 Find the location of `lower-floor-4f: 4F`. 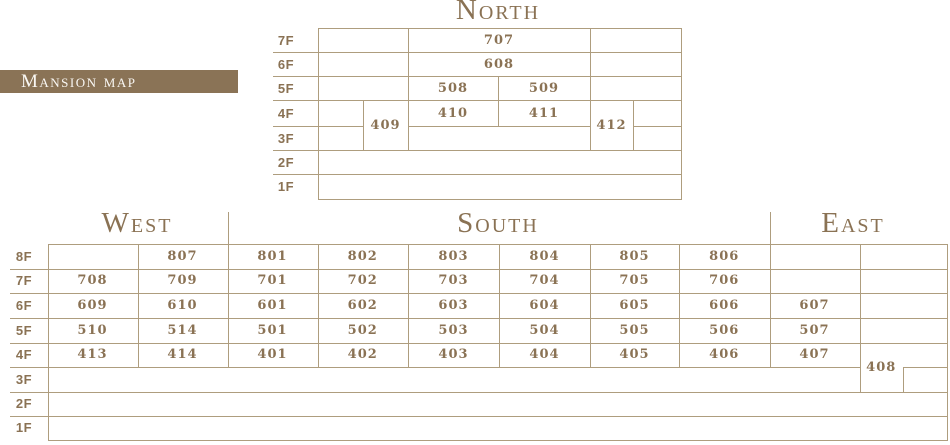

lower-floor-4f: 4F is located at coordinates (24, 354).